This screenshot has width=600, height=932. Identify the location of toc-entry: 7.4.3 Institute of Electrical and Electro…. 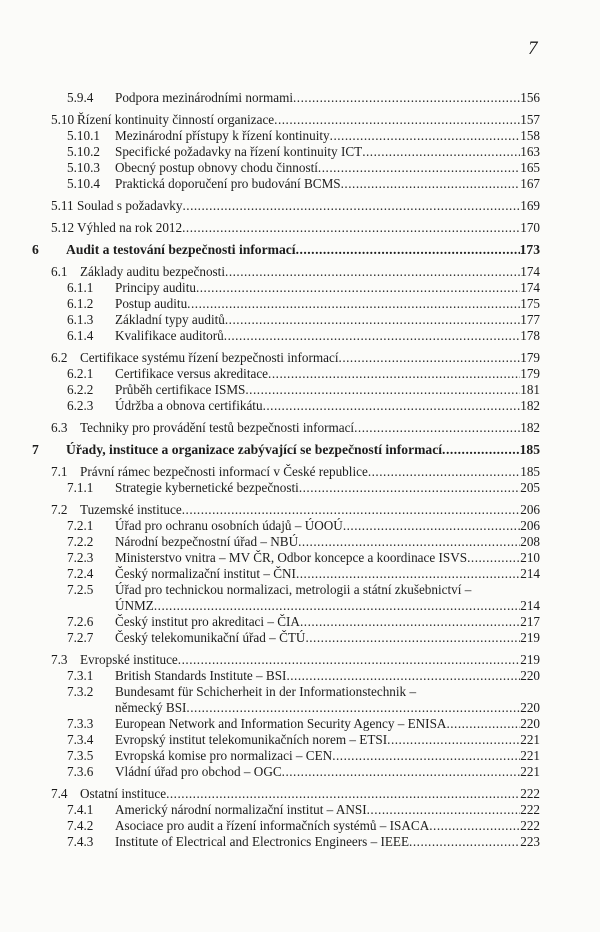
(300, 842).